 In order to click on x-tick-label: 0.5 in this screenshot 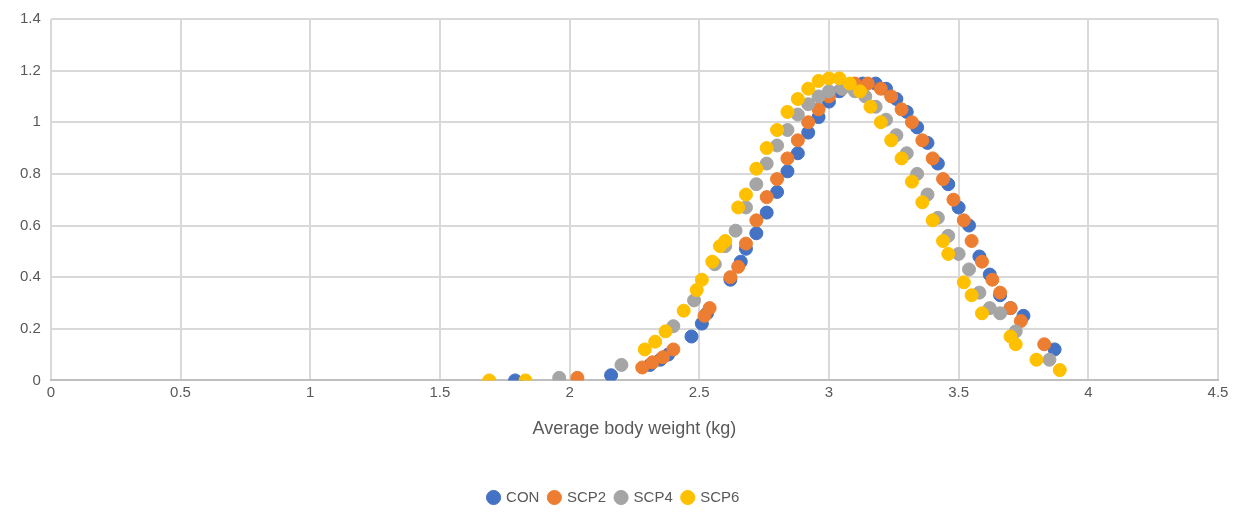, I will do `click(180, 391)`.